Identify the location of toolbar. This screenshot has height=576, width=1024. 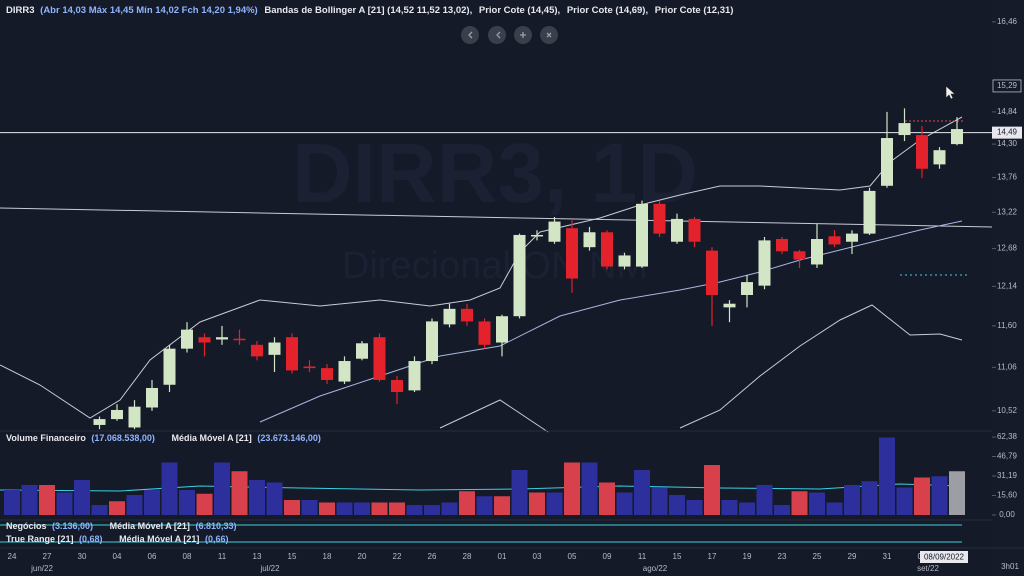
(509, 35).